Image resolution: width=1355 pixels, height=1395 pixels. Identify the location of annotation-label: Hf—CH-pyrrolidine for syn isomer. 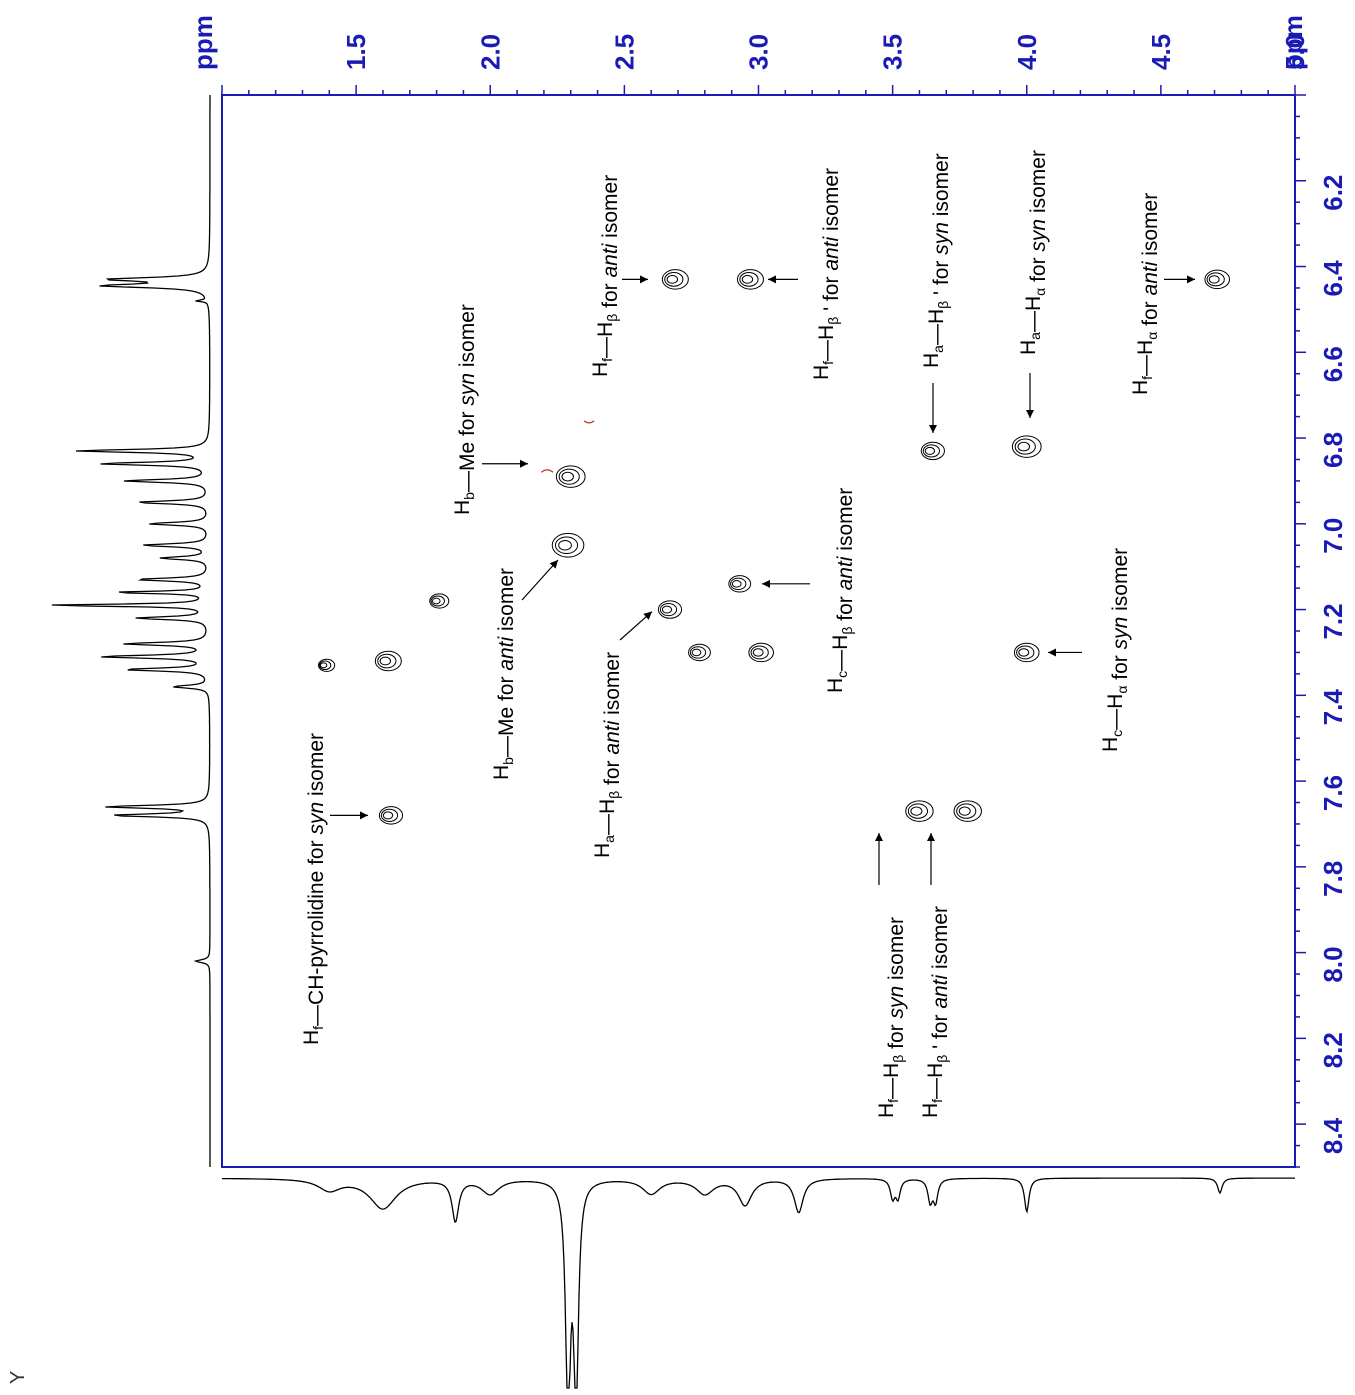
(314, 889).